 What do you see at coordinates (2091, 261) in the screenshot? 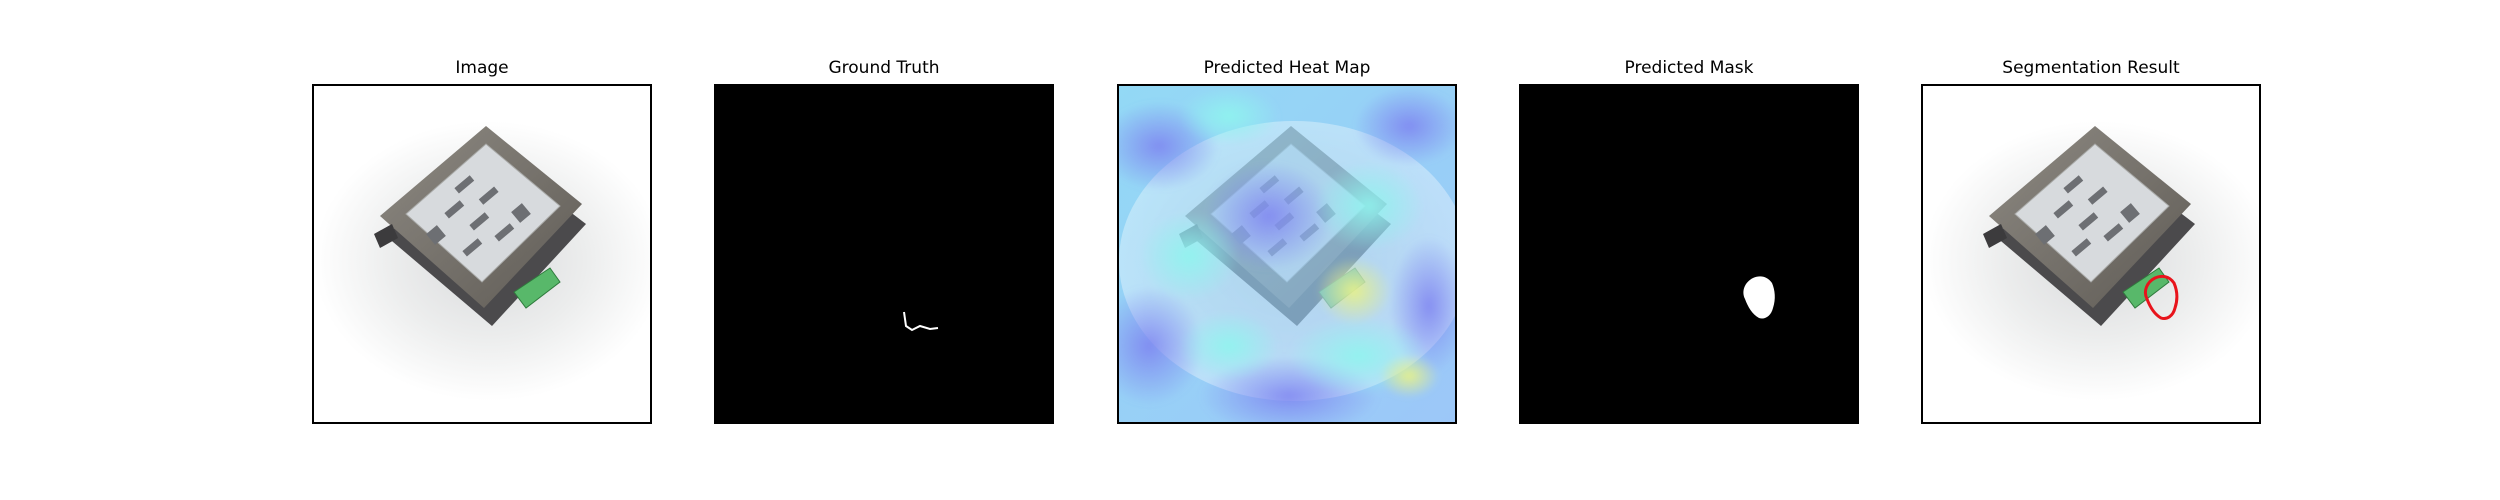
I see `segmentation-overlay` at bounding box center [2091, 261].